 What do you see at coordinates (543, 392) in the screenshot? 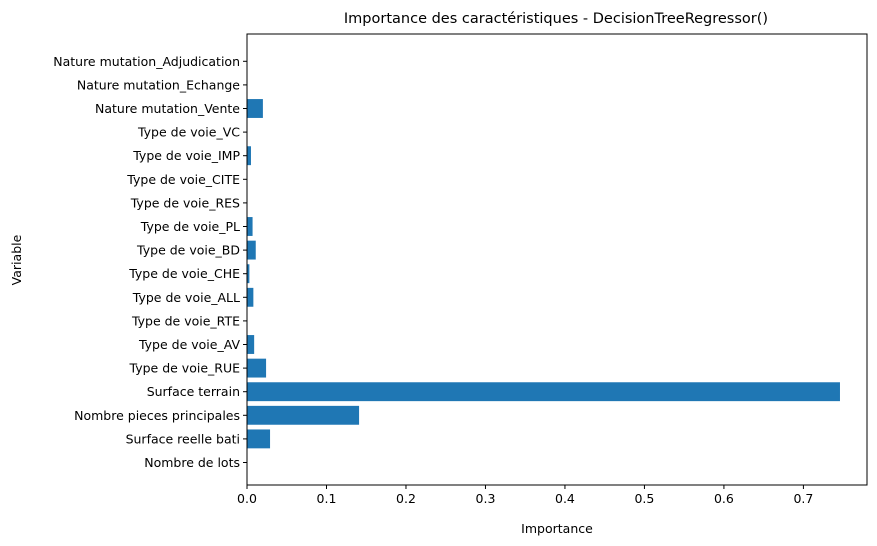
I see `bar-surface-terrain` at bounding box center [543, 392].